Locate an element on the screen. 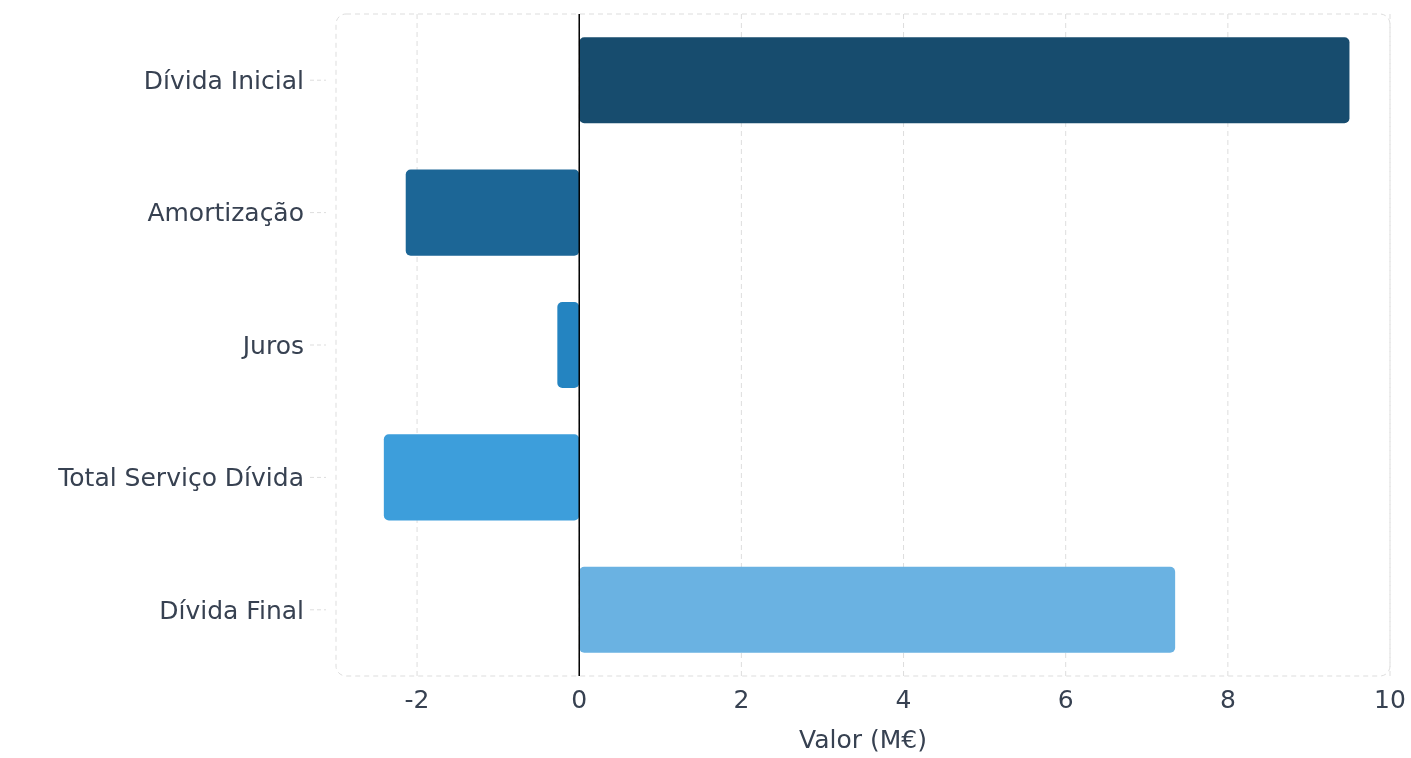 This screenshot has height=758, width=1411. x-tick-label: 10 is located at coordinates (1390, 699).